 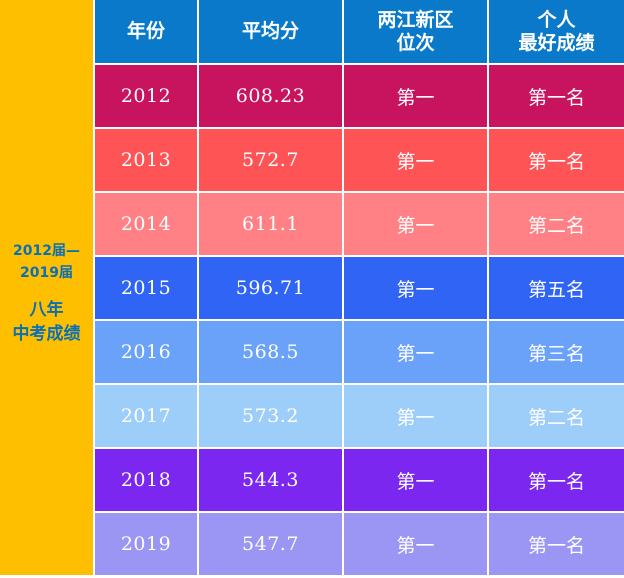 What do you see at coordinates (271, 161) in the screenshot?
I see `cell-average: 572.7` at bounding box center [271, 161].